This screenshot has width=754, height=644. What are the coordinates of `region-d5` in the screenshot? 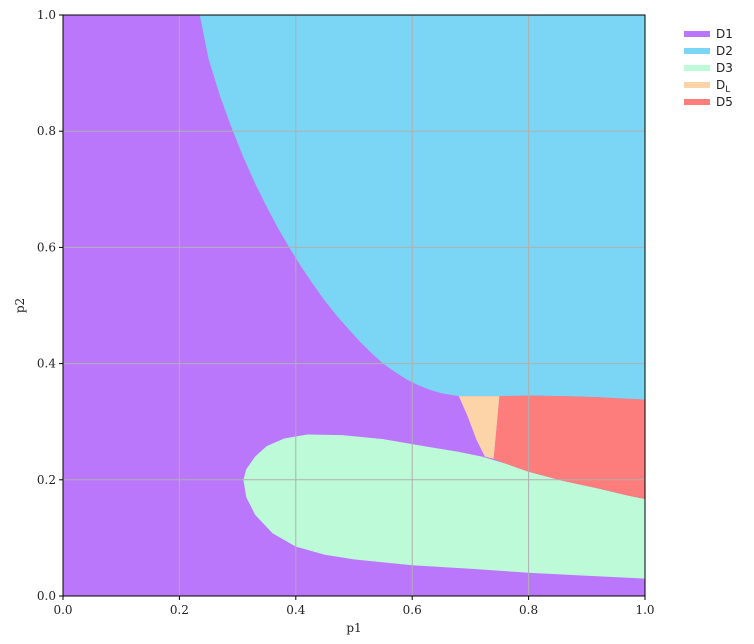 It's located at (569, 447).